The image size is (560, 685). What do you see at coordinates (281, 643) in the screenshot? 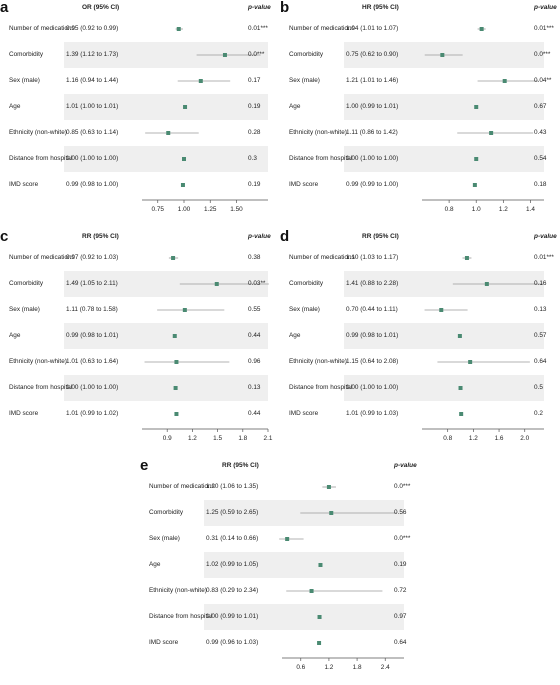
I see `table-row: IMD score 0.99 (0.96 to 1.03) 0.64` at bounding box center [281, 643].